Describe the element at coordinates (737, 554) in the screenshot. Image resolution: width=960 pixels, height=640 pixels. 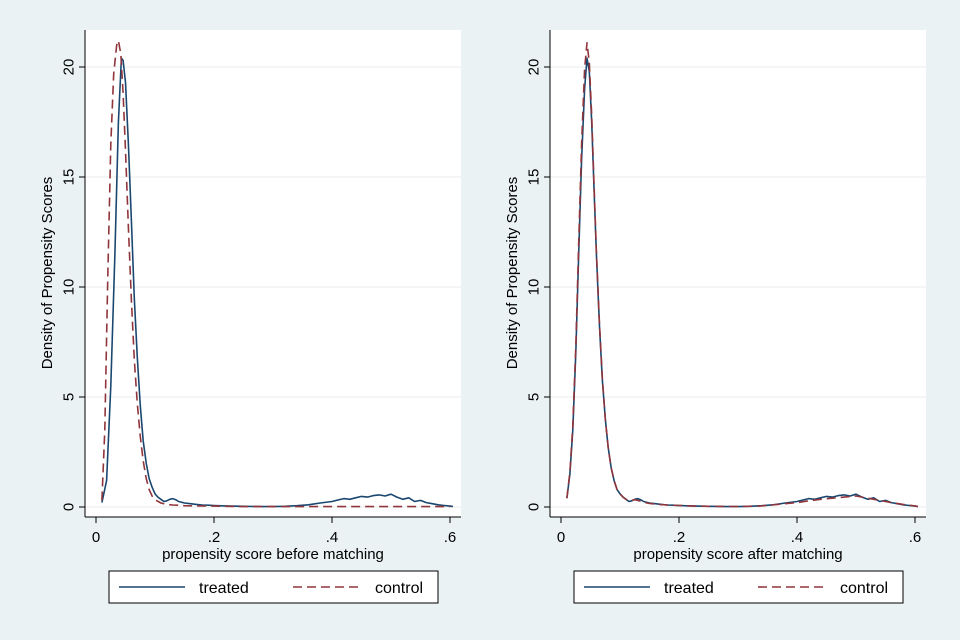
I see `x-axis-title: propensity score after matching` at that location.